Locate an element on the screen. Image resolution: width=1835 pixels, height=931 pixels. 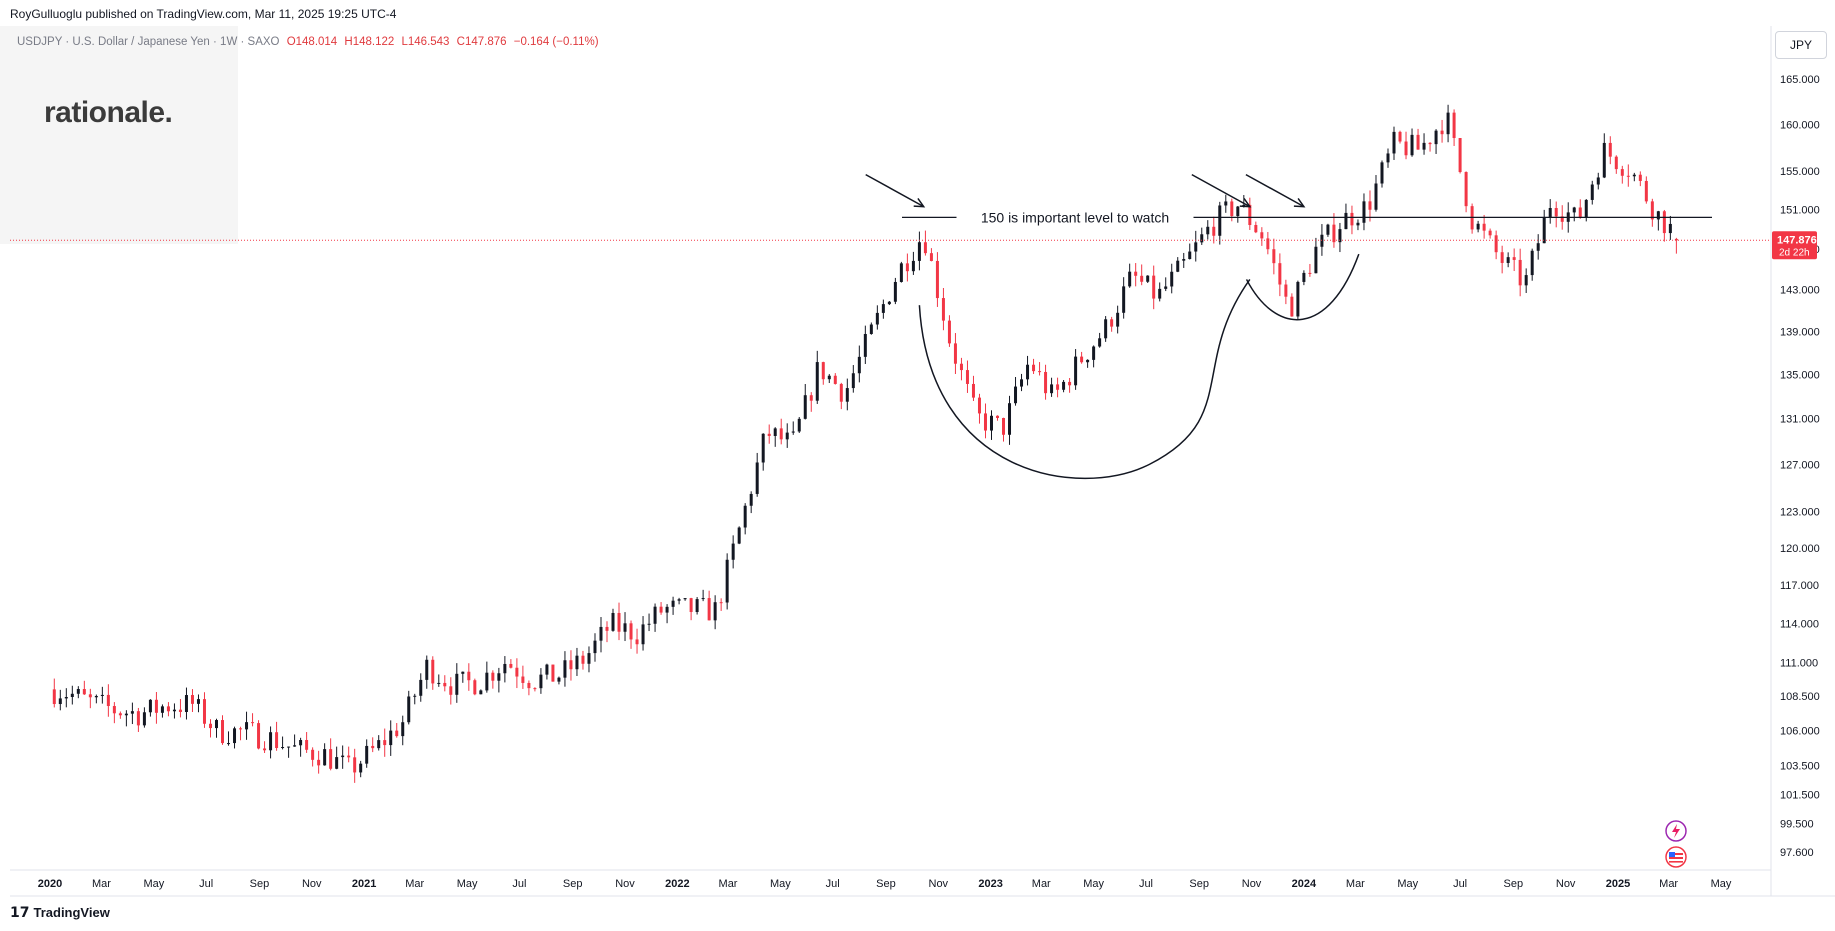
us-flag-icon is located at coordinates (1676, 857).